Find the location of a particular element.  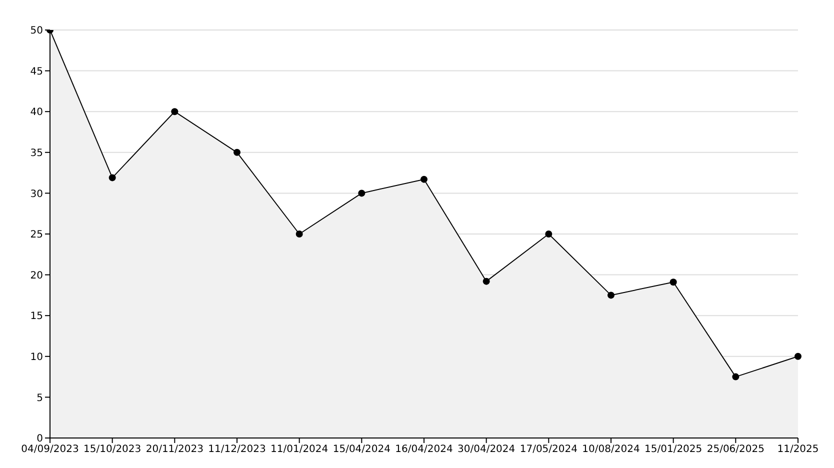

x-tick-label: 15/10/2023 is located at coordinates (113, 450).